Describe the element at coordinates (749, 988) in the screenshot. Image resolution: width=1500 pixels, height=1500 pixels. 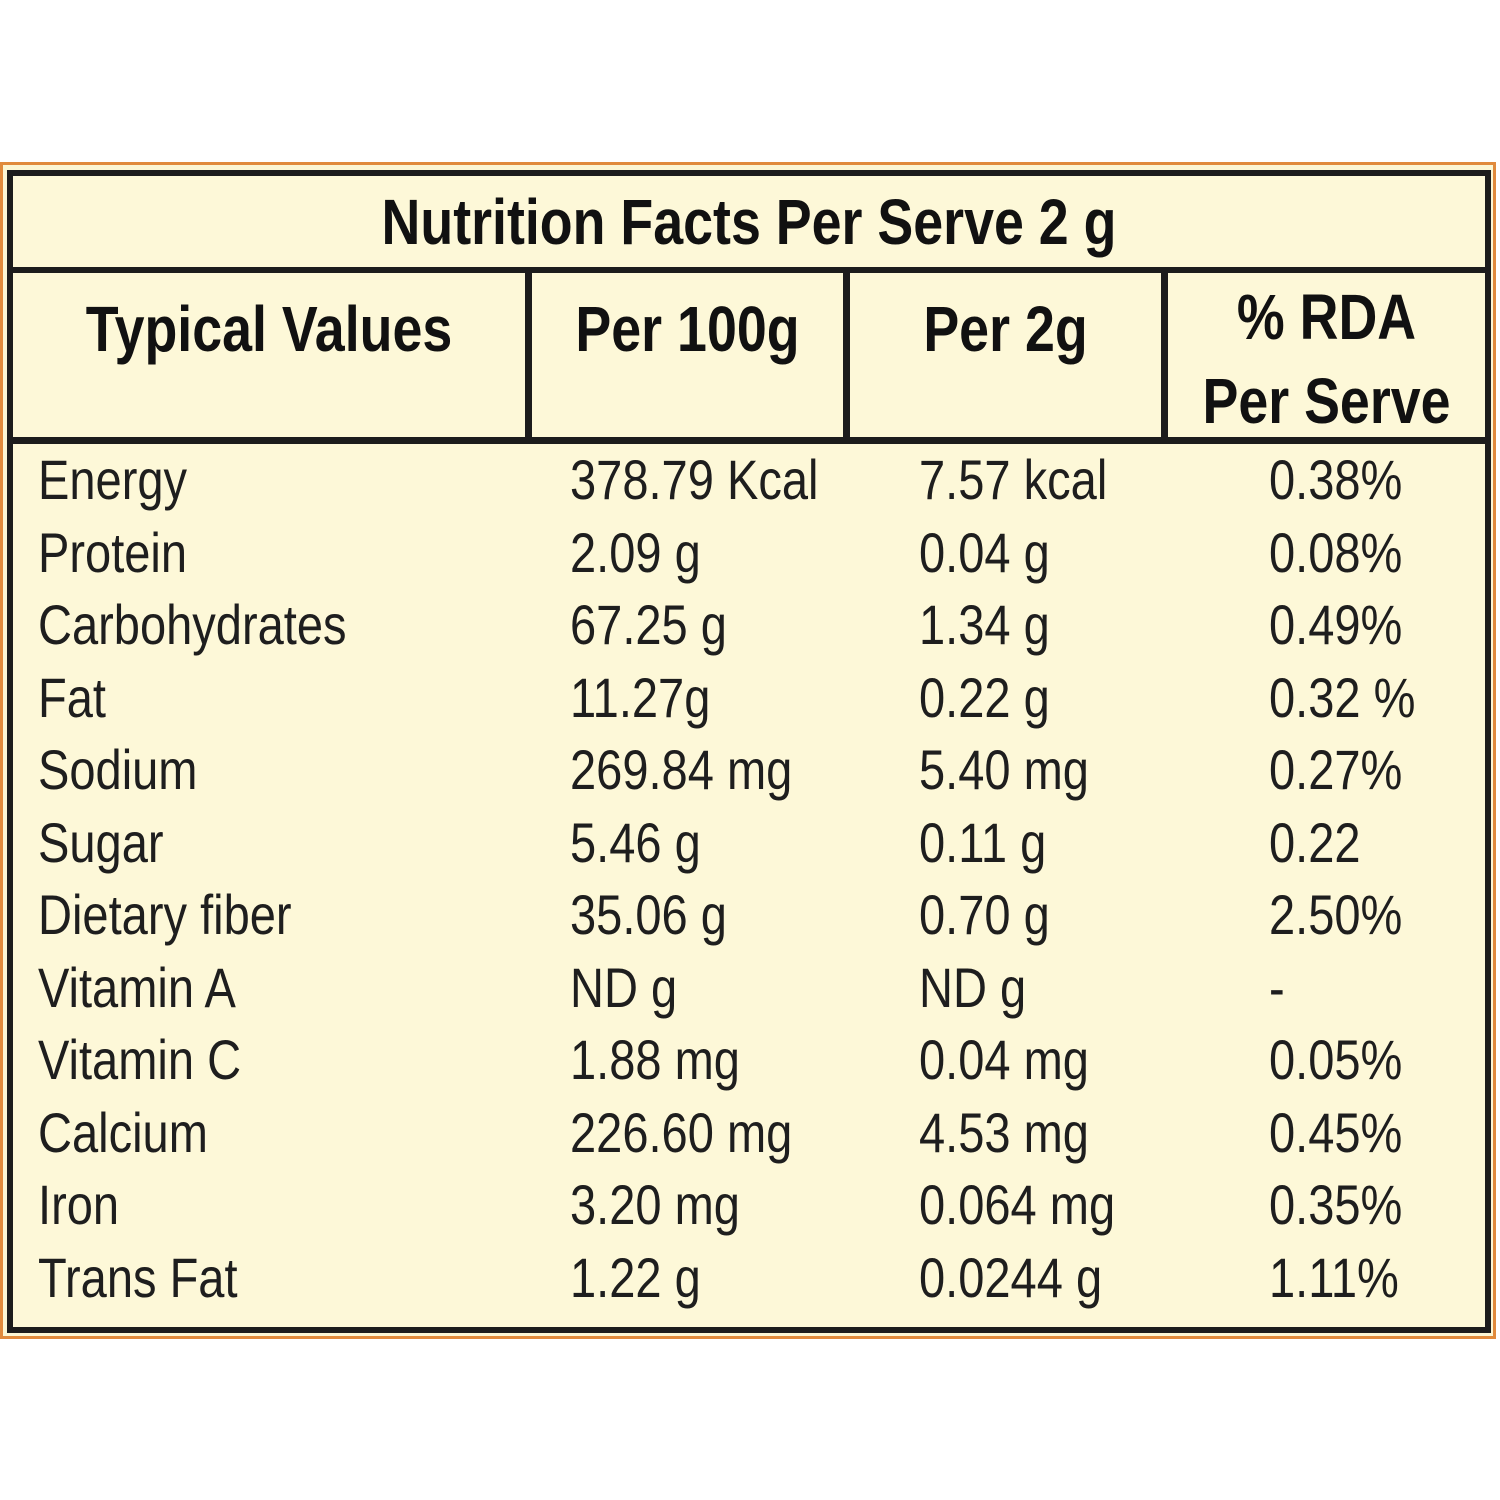
I see `table-row: Vitamin A ND g ND g -` at that location.